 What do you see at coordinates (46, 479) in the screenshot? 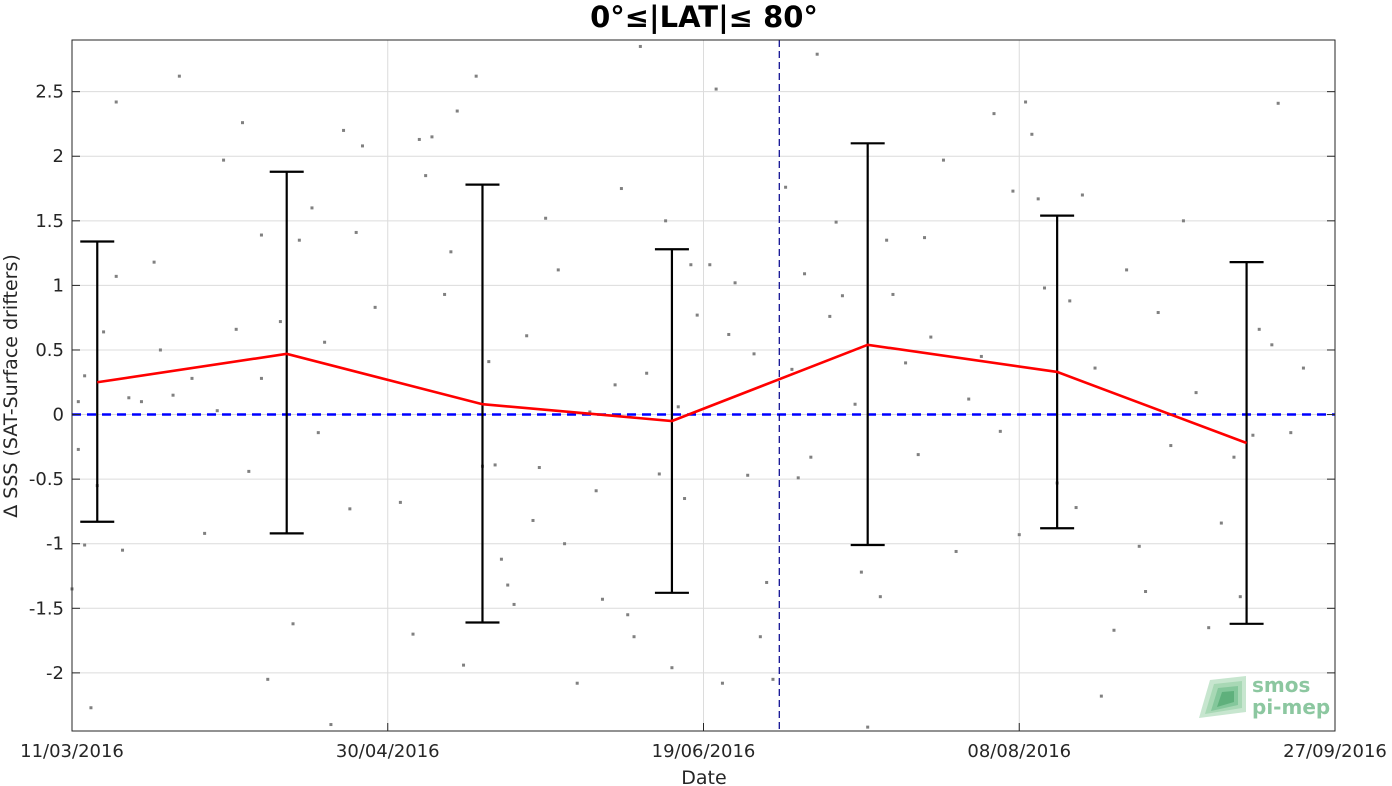
I see `y-tick-label: -0.5` at bounding box center [46, 479].